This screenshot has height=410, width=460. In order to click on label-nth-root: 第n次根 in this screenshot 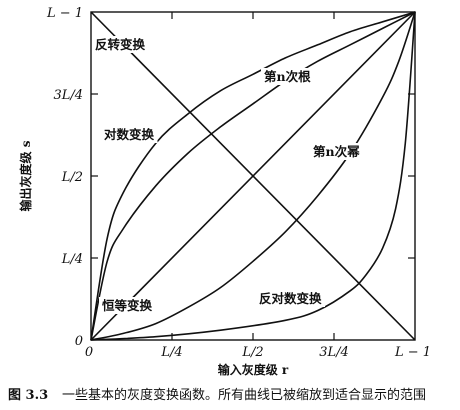, I will do `click(287, 76)`.